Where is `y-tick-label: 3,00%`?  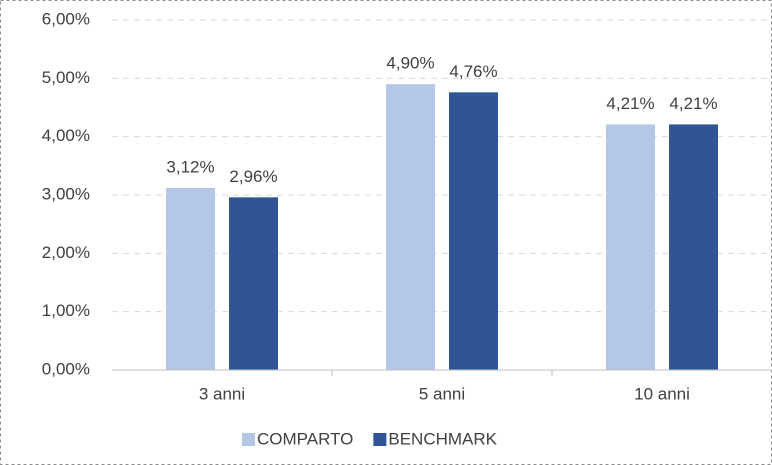
y-tick-label: 3,00% is located at coordinates (66, 193).